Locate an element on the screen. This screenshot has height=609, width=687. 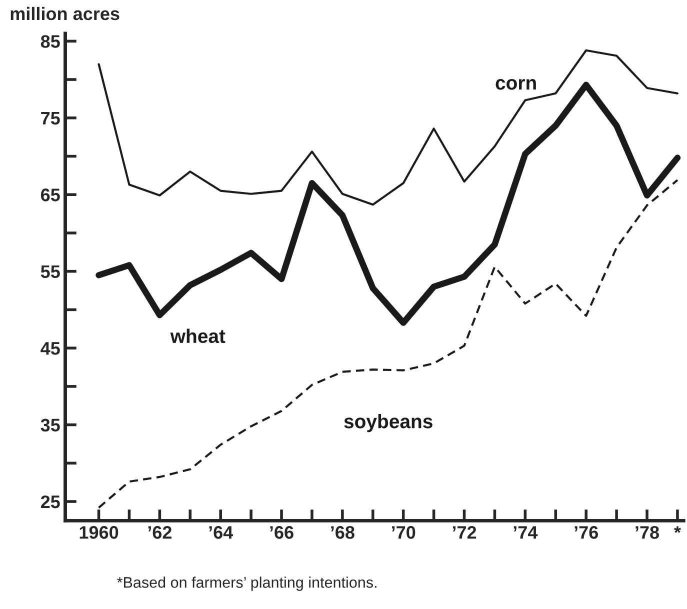
y-tick-label: 85 is located at coordinates (50, 41).